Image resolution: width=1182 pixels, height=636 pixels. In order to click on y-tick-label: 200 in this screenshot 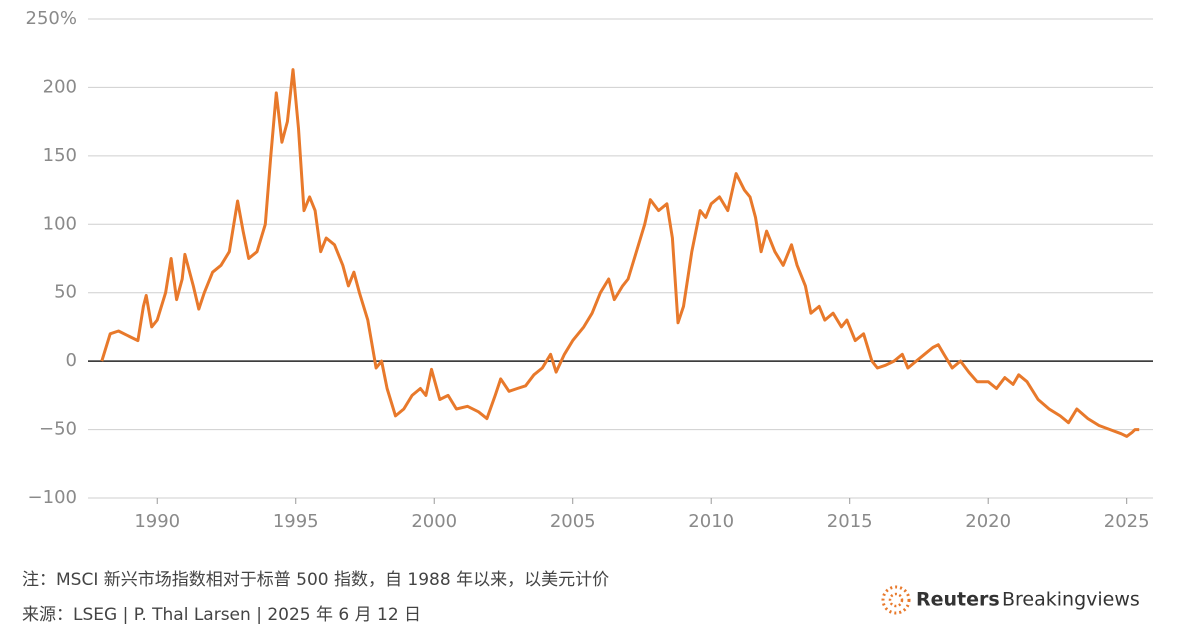, I will do `click(60, 86)`.